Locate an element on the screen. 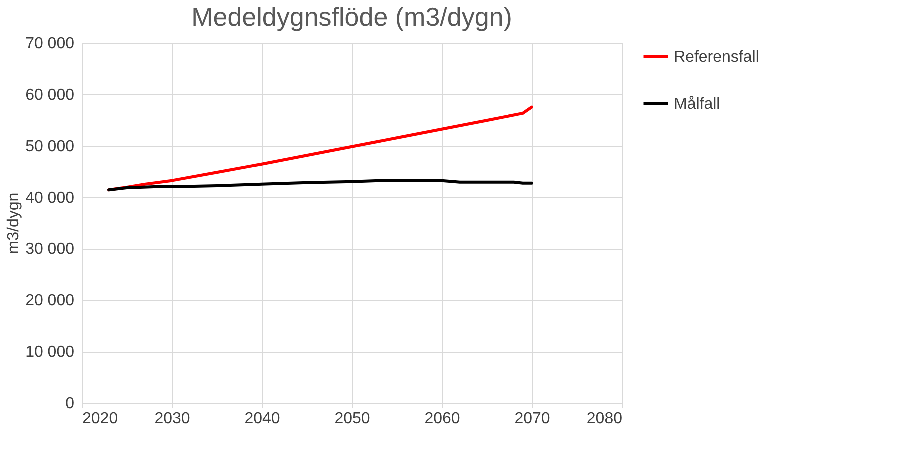 The height and width of the screenshot is (474, 903). y-tick-label: 70 000 is located at coordinates (50, 44).